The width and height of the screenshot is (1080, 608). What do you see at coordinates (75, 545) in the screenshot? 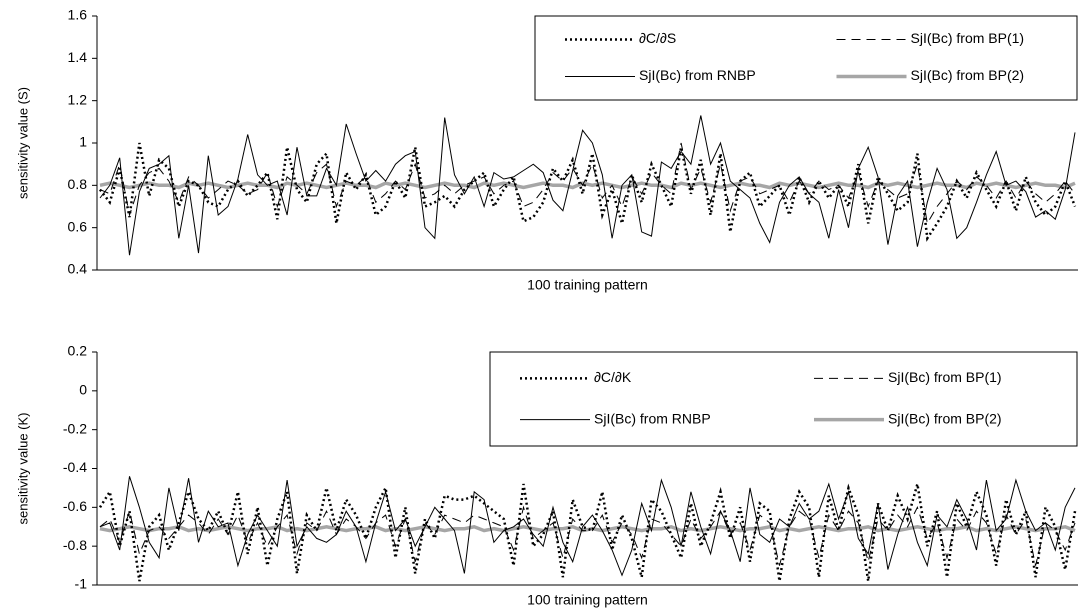
I see `y-tick-label: -0.8` at bounding box center [75, 545].